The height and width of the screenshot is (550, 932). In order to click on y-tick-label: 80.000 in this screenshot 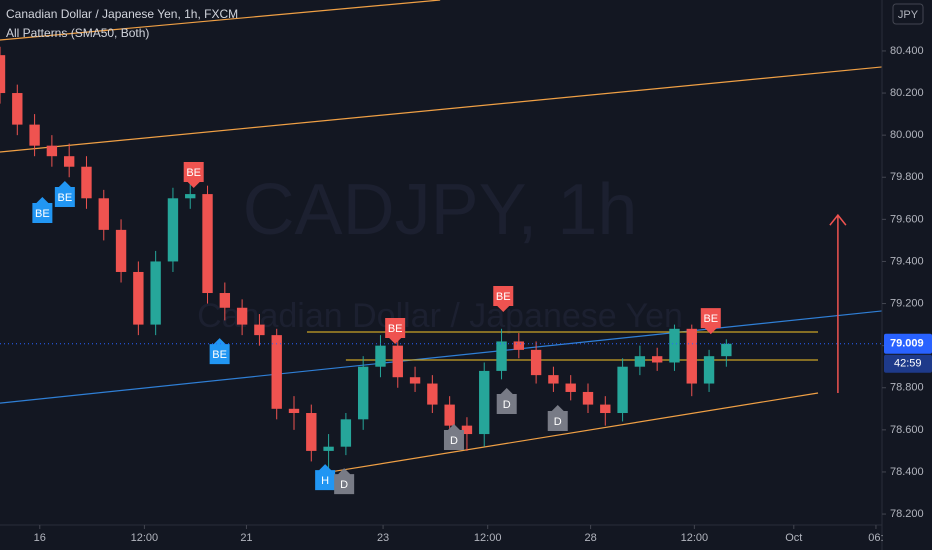, I will do `click(907, 135)`.